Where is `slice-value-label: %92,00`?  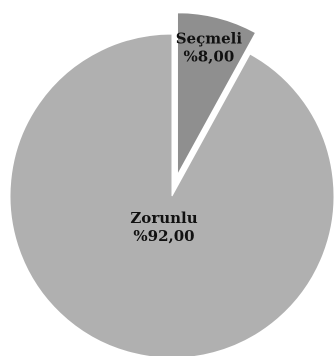 slice-value-label: %92,00 is located at coordinates (163, 236).